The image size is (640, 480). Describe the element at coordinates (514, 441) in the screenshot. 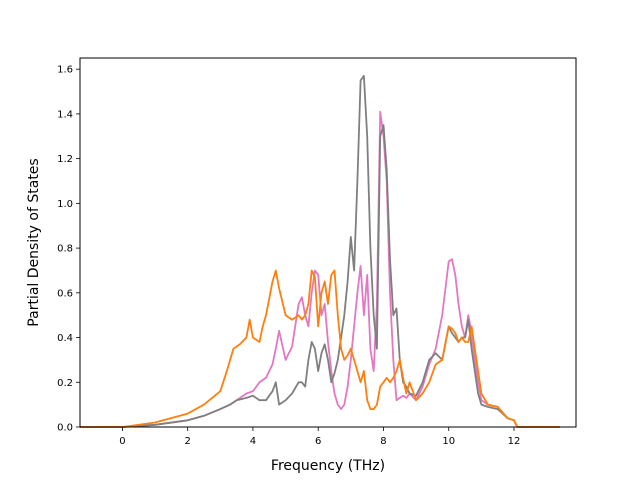

I see `x-tick-label: 12` at that location.